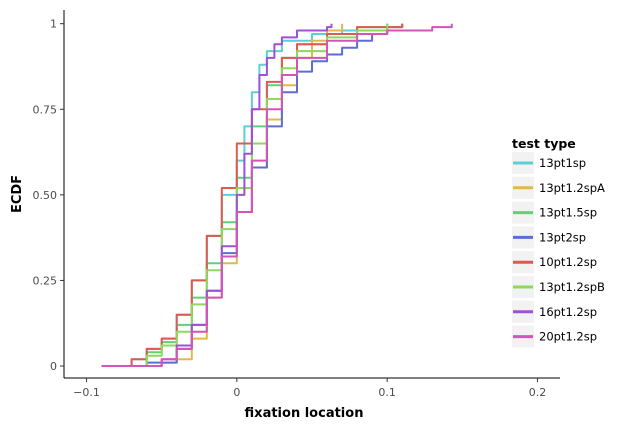 The height and width of the screenshot is (429, 635). I want to click on legend-label: 13pt1sp, so click(562, 163).